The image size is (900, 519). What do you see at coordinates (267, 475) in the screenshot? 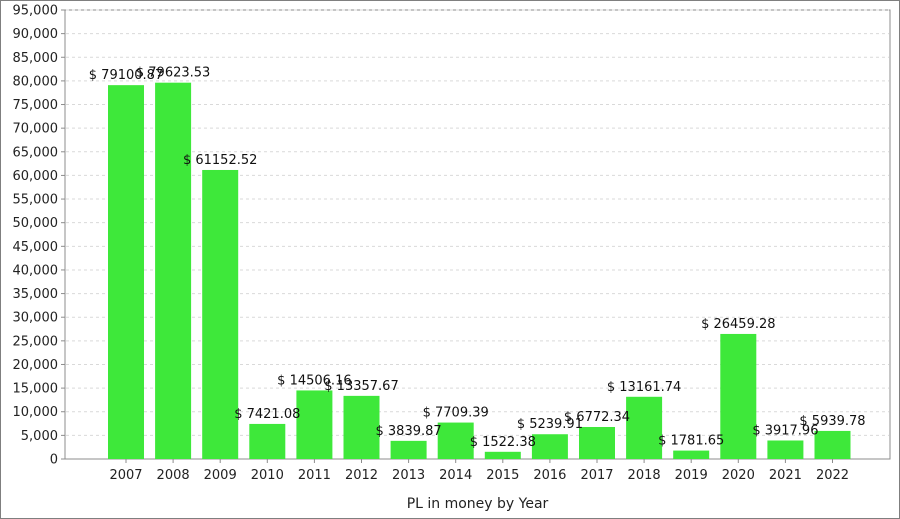
I see `x-tick-label: 2010` at bounding box center [267, 475].